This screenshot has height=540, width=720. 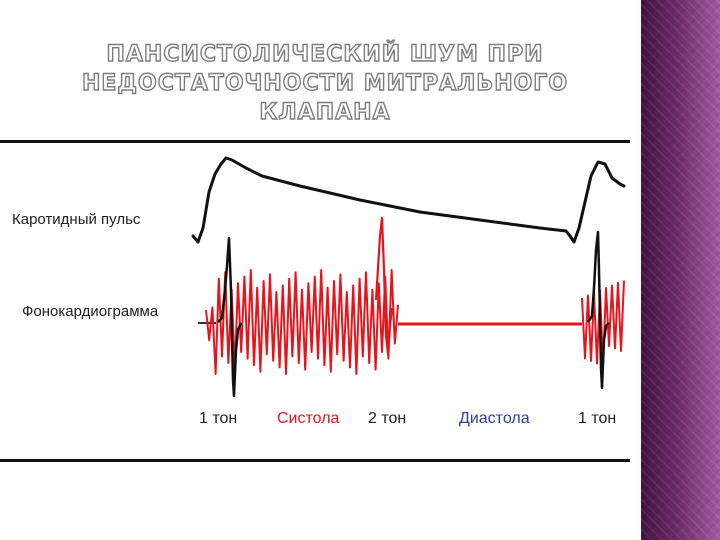 What do you see at coordinates (308, 418) in the screenshot?
I see `systole-label: Систола` at bounding box center [308, 418].